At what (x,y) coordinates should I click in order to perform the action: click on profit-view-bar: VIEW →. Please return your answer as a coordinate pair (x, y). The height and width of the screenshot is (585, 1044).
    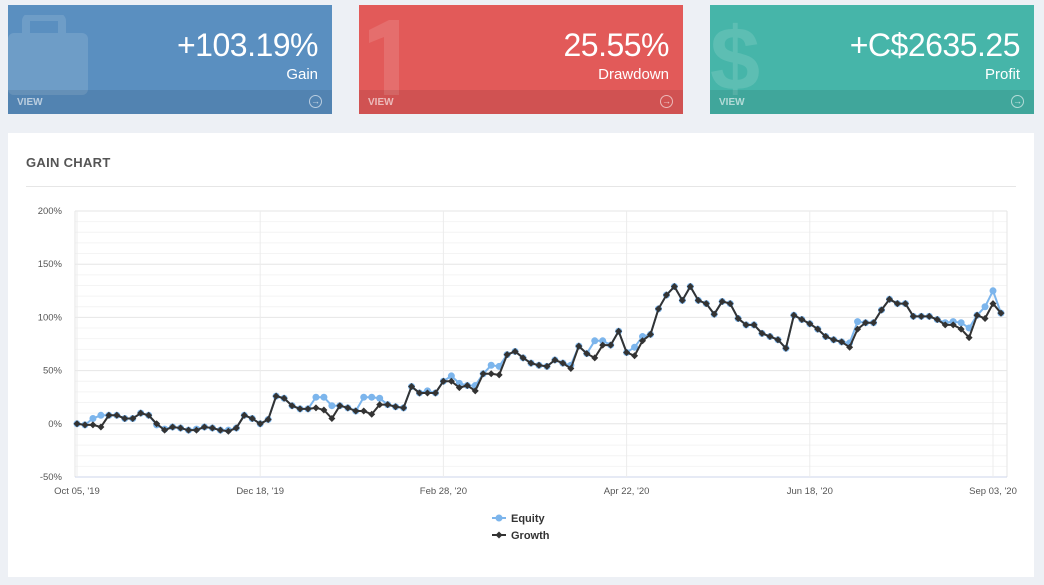
    Looking at the image, I should click on (872, 102).